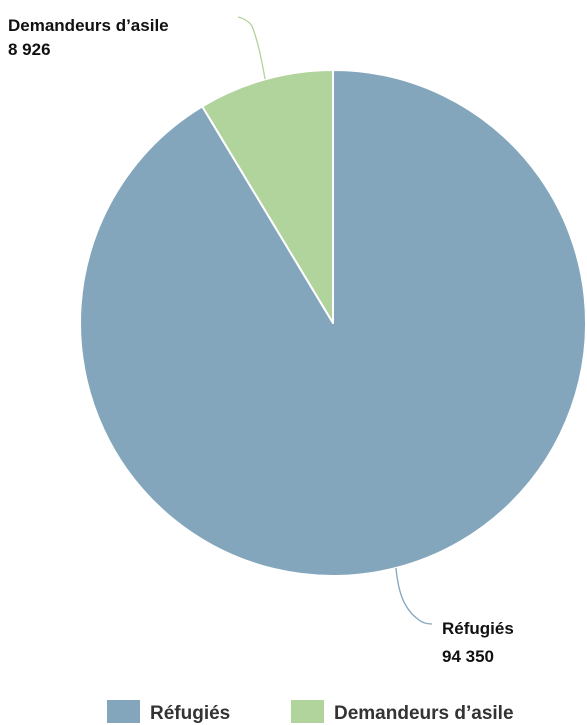 The height and width of the screenshot is (725, 587). What do you see at coordinates (267, 196) in the screenshot?
I see `pie-slice-demandeurs` at bounding box center [267, 196].